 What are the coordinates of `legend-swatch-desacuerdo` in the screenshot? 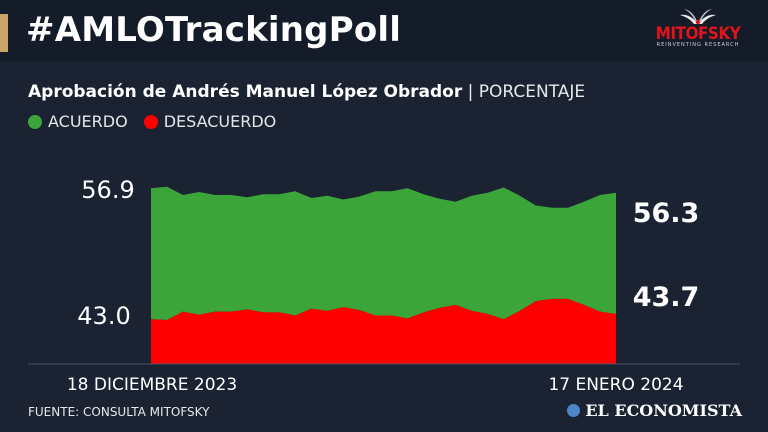 It's located at (150, 121).